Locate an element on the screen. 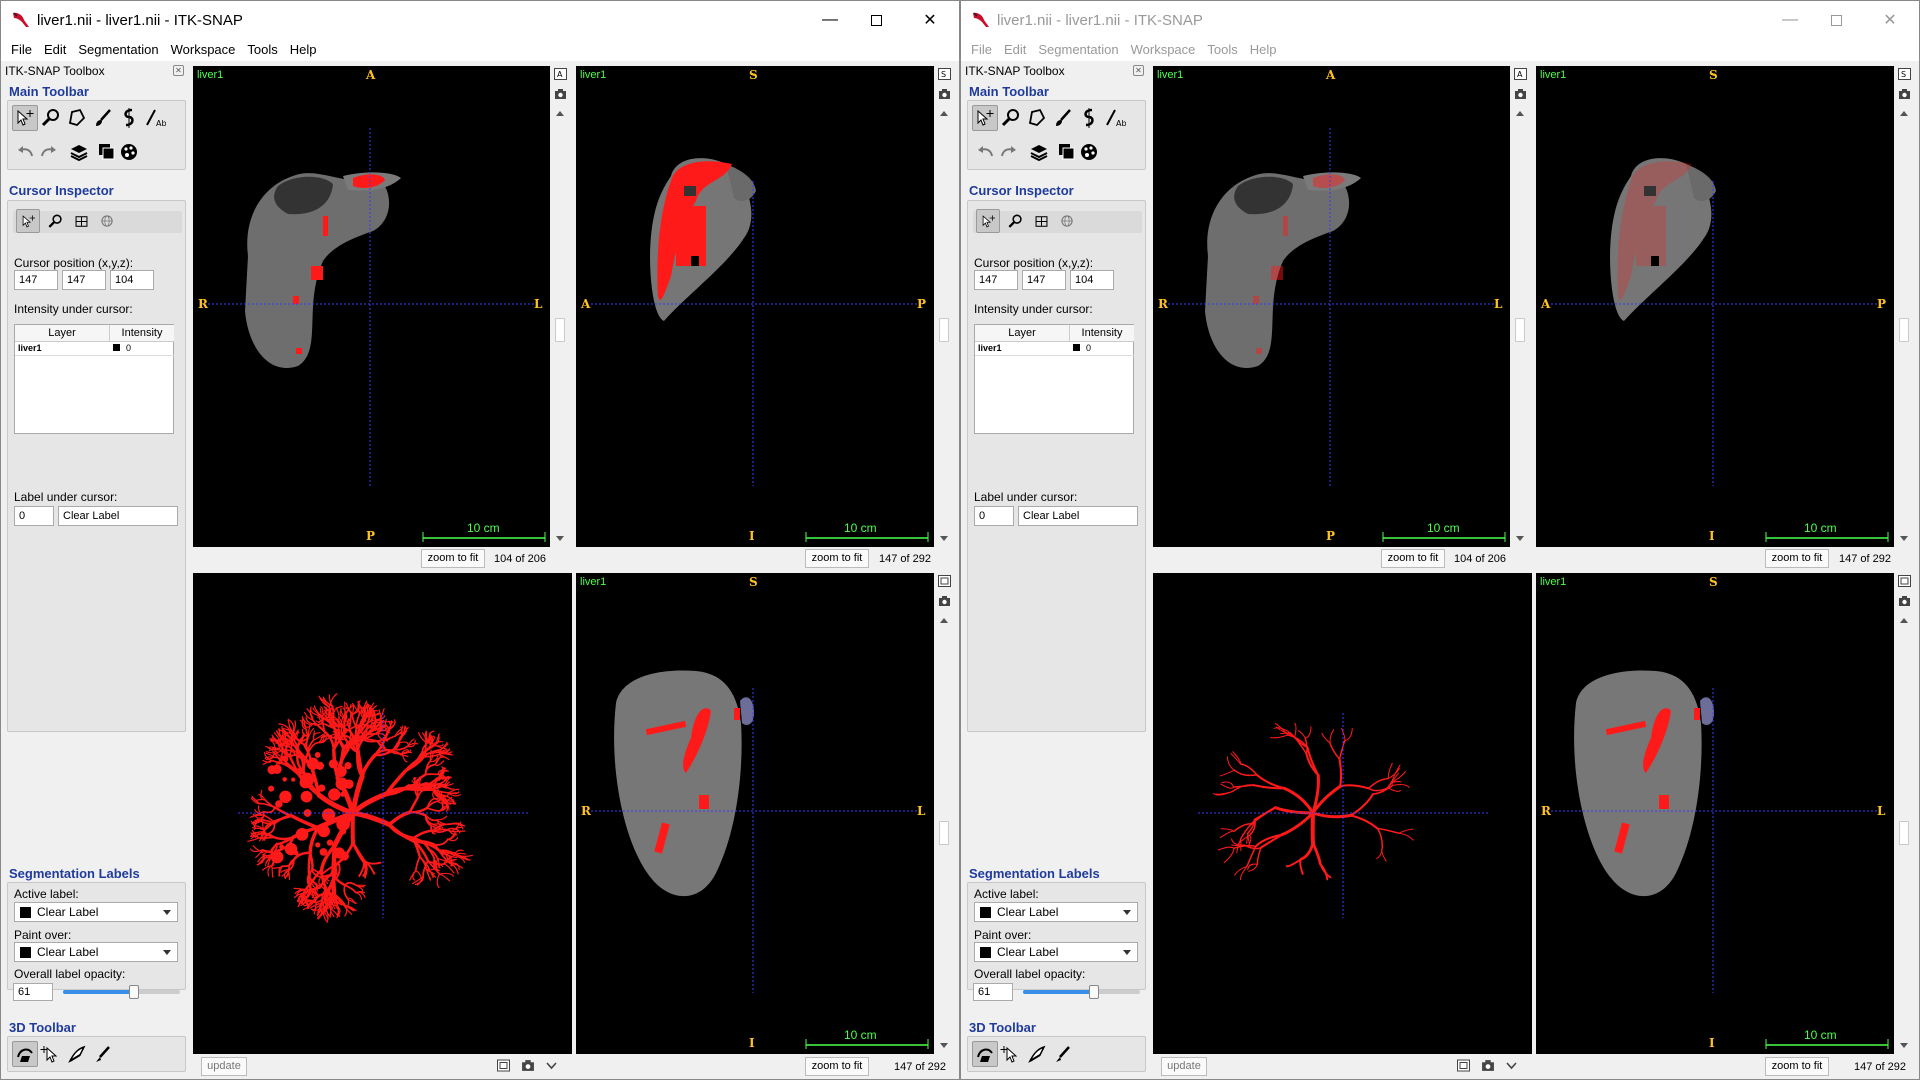  view-layout-icon: A is located at coordinates (1520, 74).